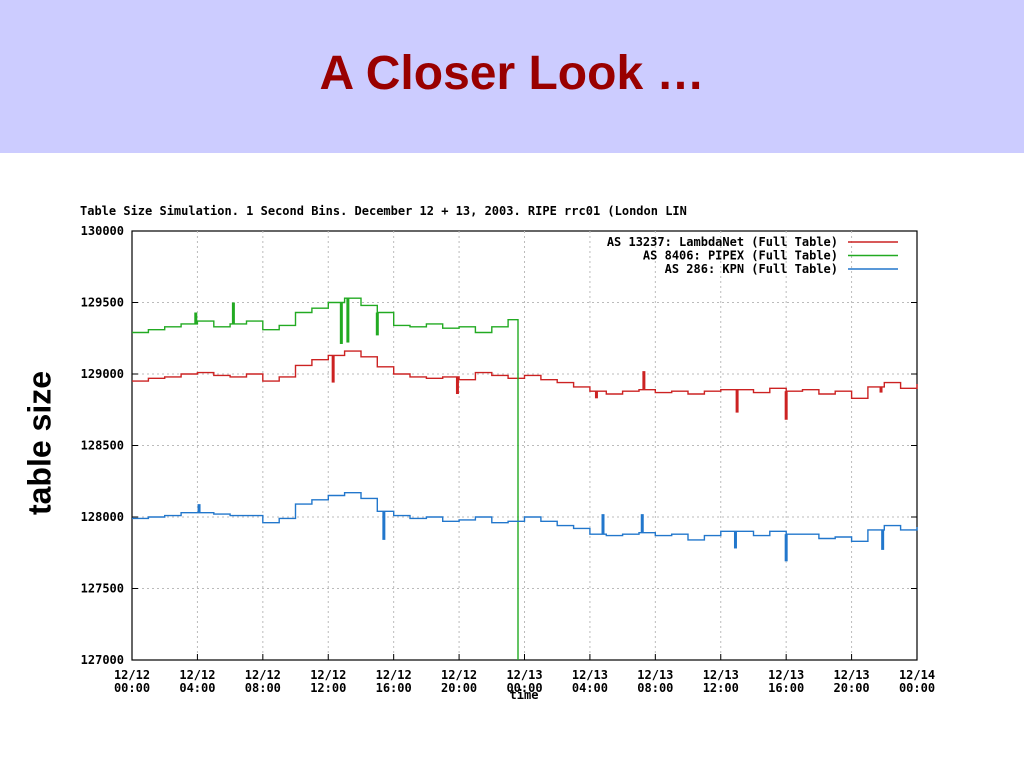 The image size is (1024, 768). I want to click on y-tick-label: 129500, so click(102, 303).